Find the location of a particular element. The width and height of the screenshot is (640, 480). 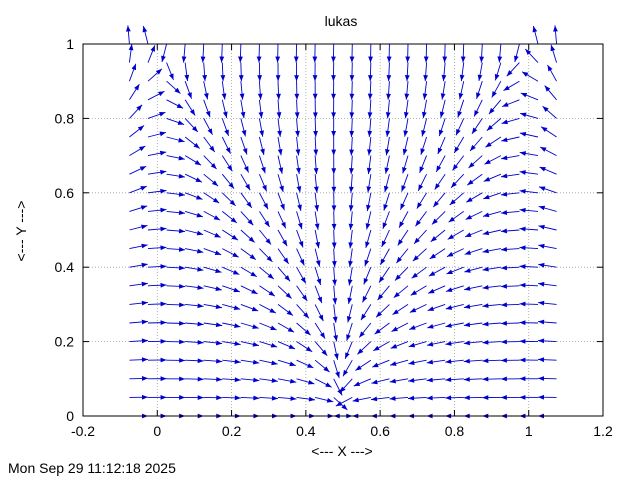

timestamp: Mon Sep 29 11:12:18 2025 is located at coordinates (92, 468).